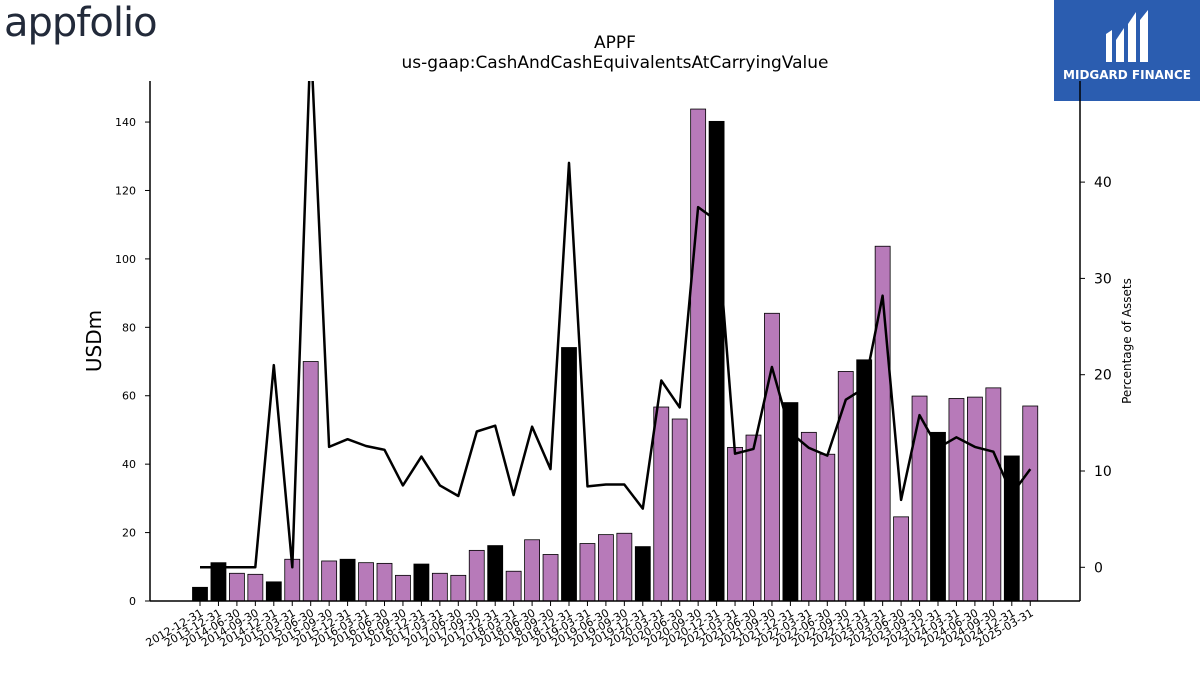 This screenshot has width=1200, height=675. Describe the element at coordinates (1098, 568) in the screenshot. I see `y2-tick-label: 0` at that location.